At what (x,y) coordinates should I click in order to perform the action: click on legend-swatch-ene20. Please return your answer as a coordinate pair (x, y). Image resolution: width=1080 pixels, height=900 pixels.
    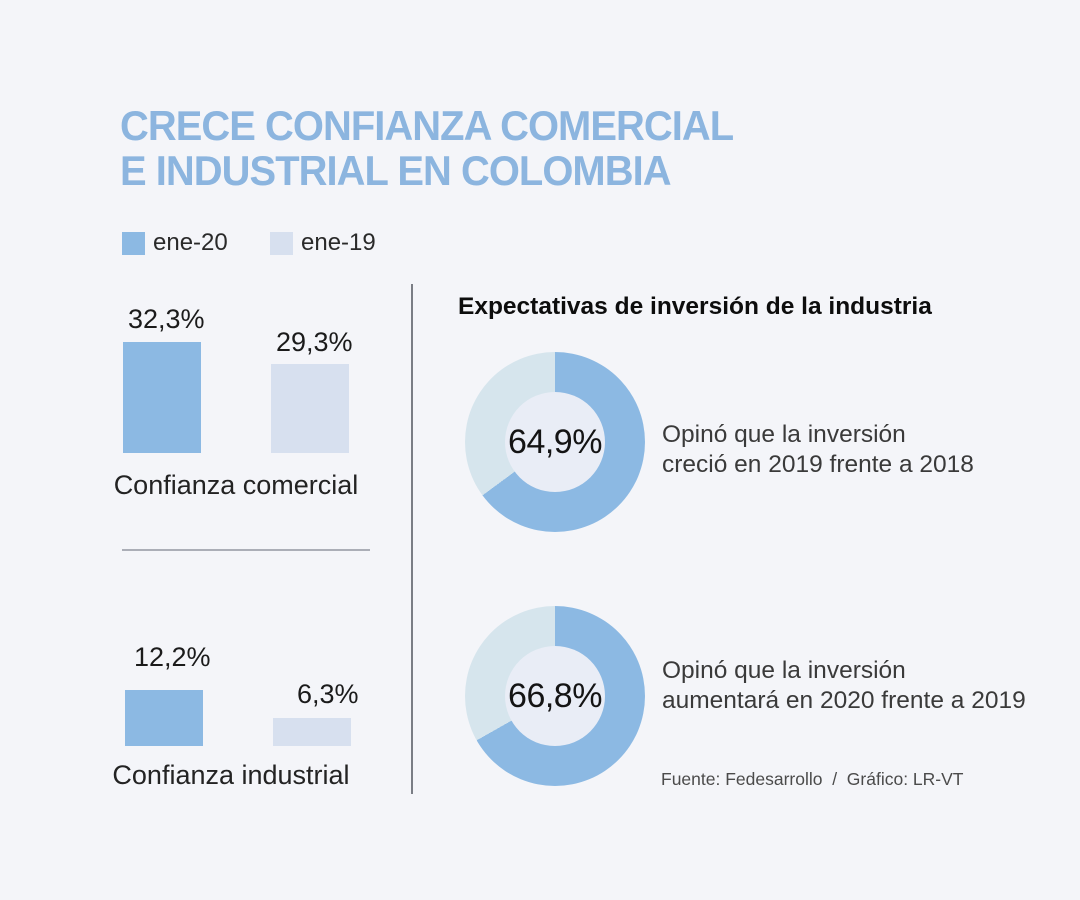
    Looking at the image, I should click on (133, 243).